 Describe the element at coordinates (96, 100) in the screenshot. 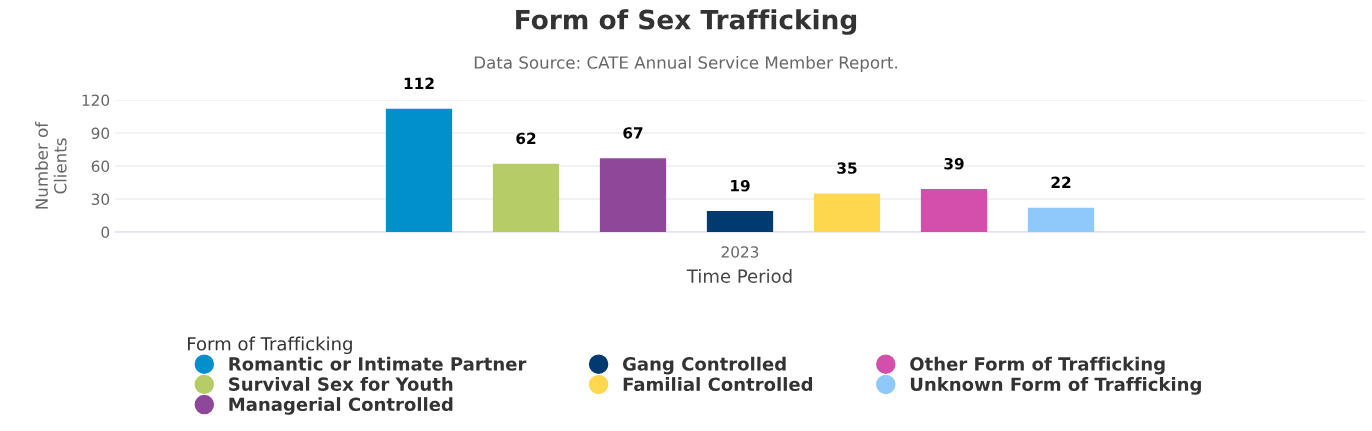

I see `y-tick-label: 120` at that location.